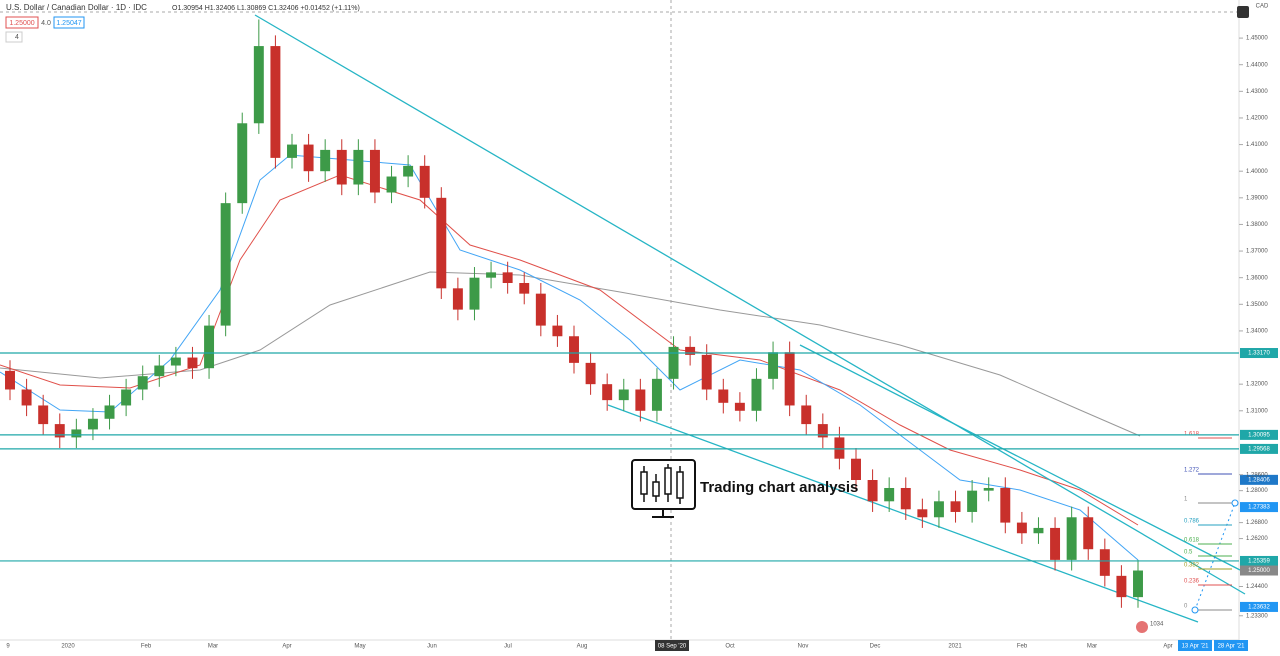 The image size is (1280, 656). Describe the element at coordinates (1192, 471) in the screenshot. I see `fib-label: 1.272` at that location.